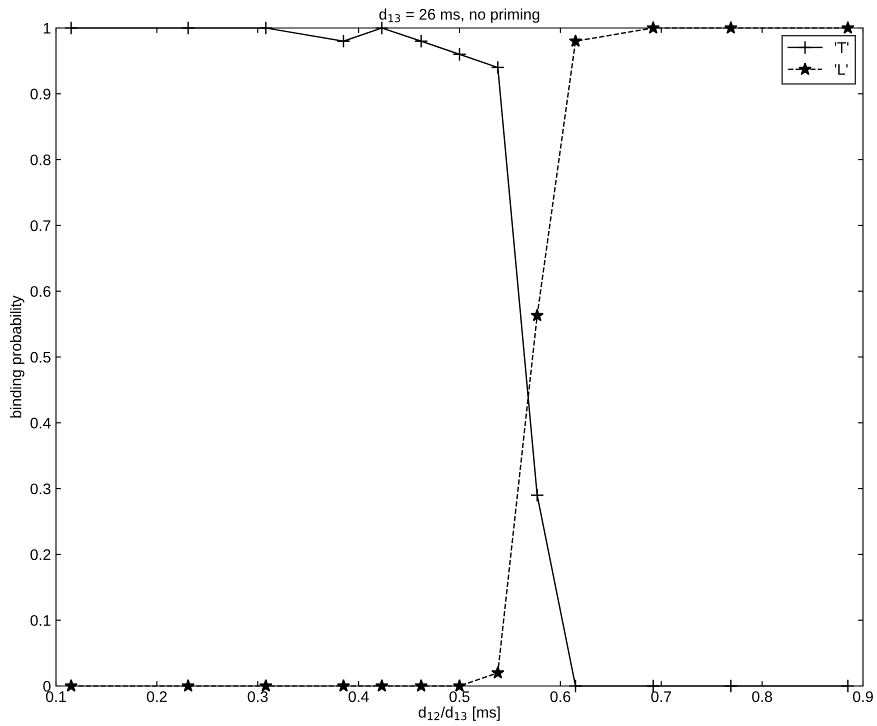  Describe the element at coordinates (47, 686) in the screenshot. I see `y-tick-label: 0` at that location.